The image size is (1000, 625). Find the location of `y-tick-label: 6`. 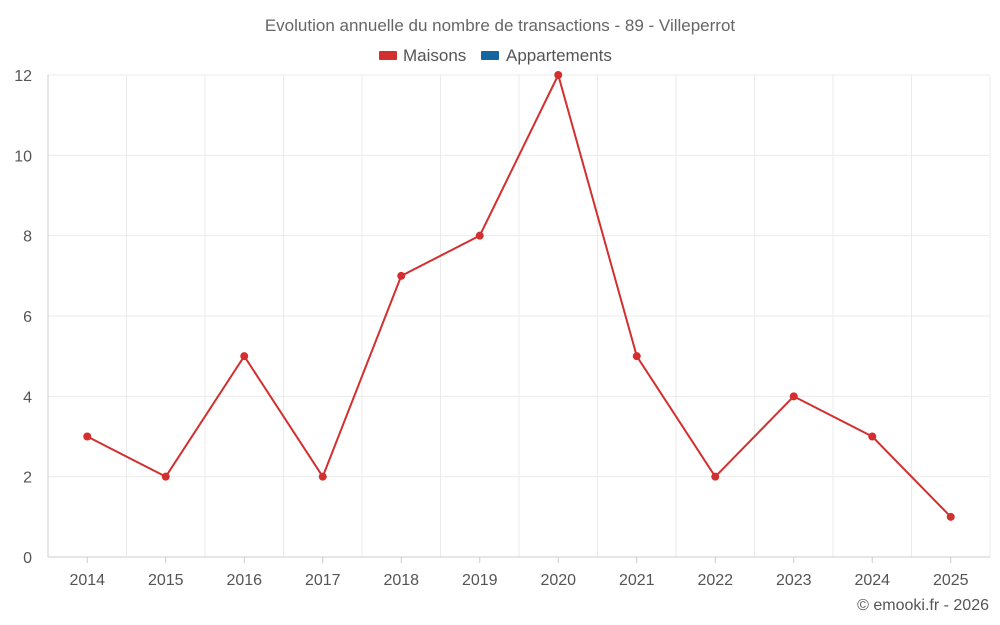

y-tick-label: 6 is located at coordinates (27, 317).